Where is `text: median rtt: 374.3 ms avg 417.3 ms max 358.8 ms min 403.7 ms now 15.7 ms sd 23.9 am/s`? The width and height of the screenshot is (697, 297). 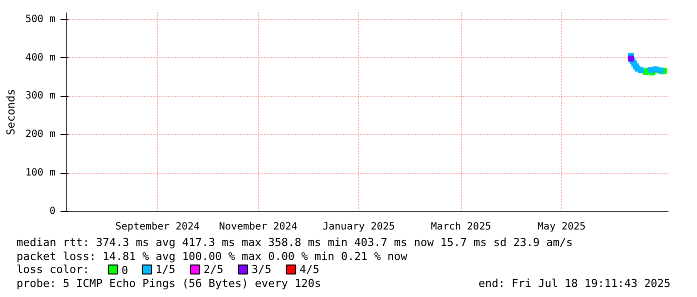 text: median rtt: 374.3 ms avg 417.3 ms max 358.8 ms min 403.7 ms now 15.7 ms sd 23.9 am/s is located at coordinates (294, 242).